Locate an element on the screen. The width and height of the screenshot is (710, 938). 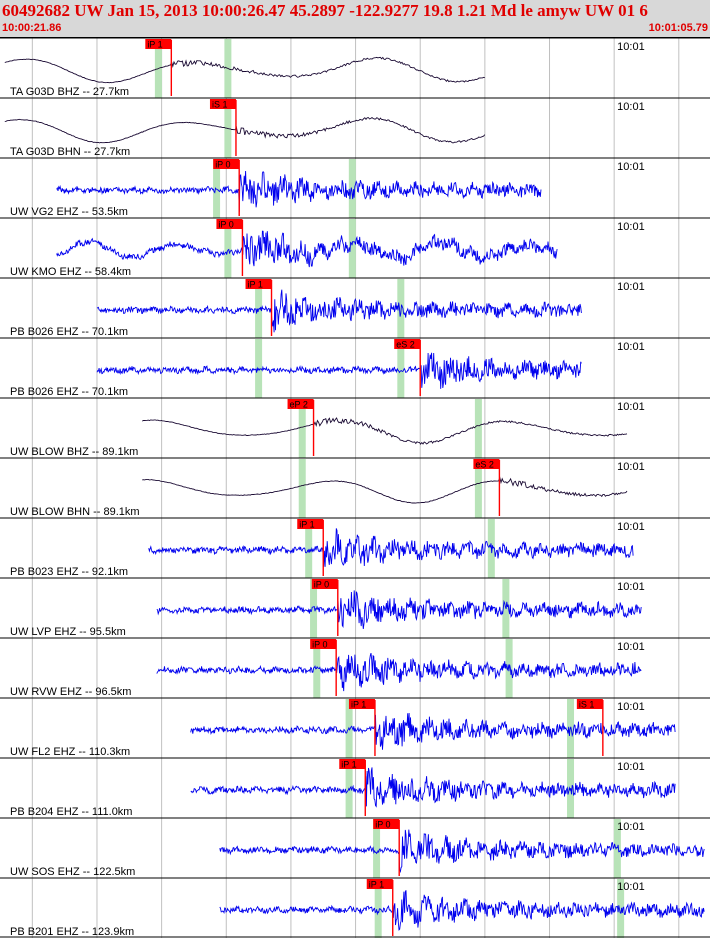
trace-row: iP 1 10:01 PB B026 EHZ -- 70.1km is located at coordinates (355, 307).